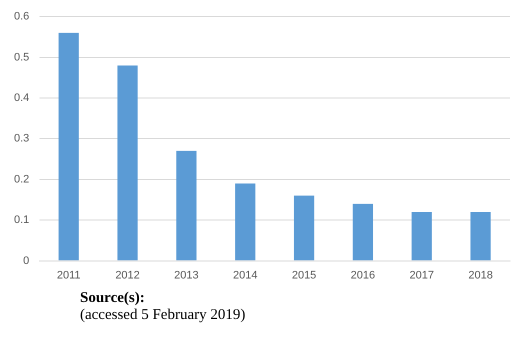  I want to click on x-tick-label: 2017, so click(422, 275).